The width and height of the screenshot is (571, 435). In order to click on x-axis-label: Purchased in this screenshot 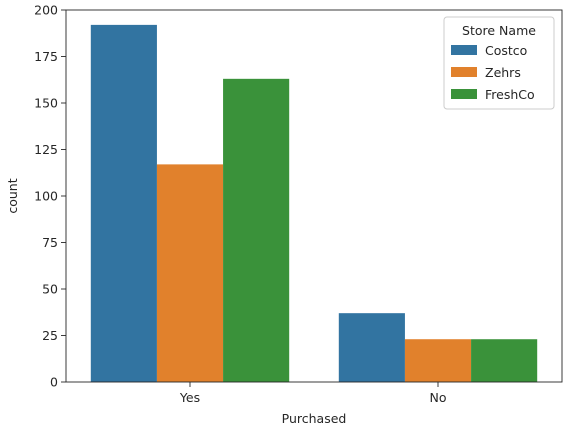, I will do `click(314, 418)`.